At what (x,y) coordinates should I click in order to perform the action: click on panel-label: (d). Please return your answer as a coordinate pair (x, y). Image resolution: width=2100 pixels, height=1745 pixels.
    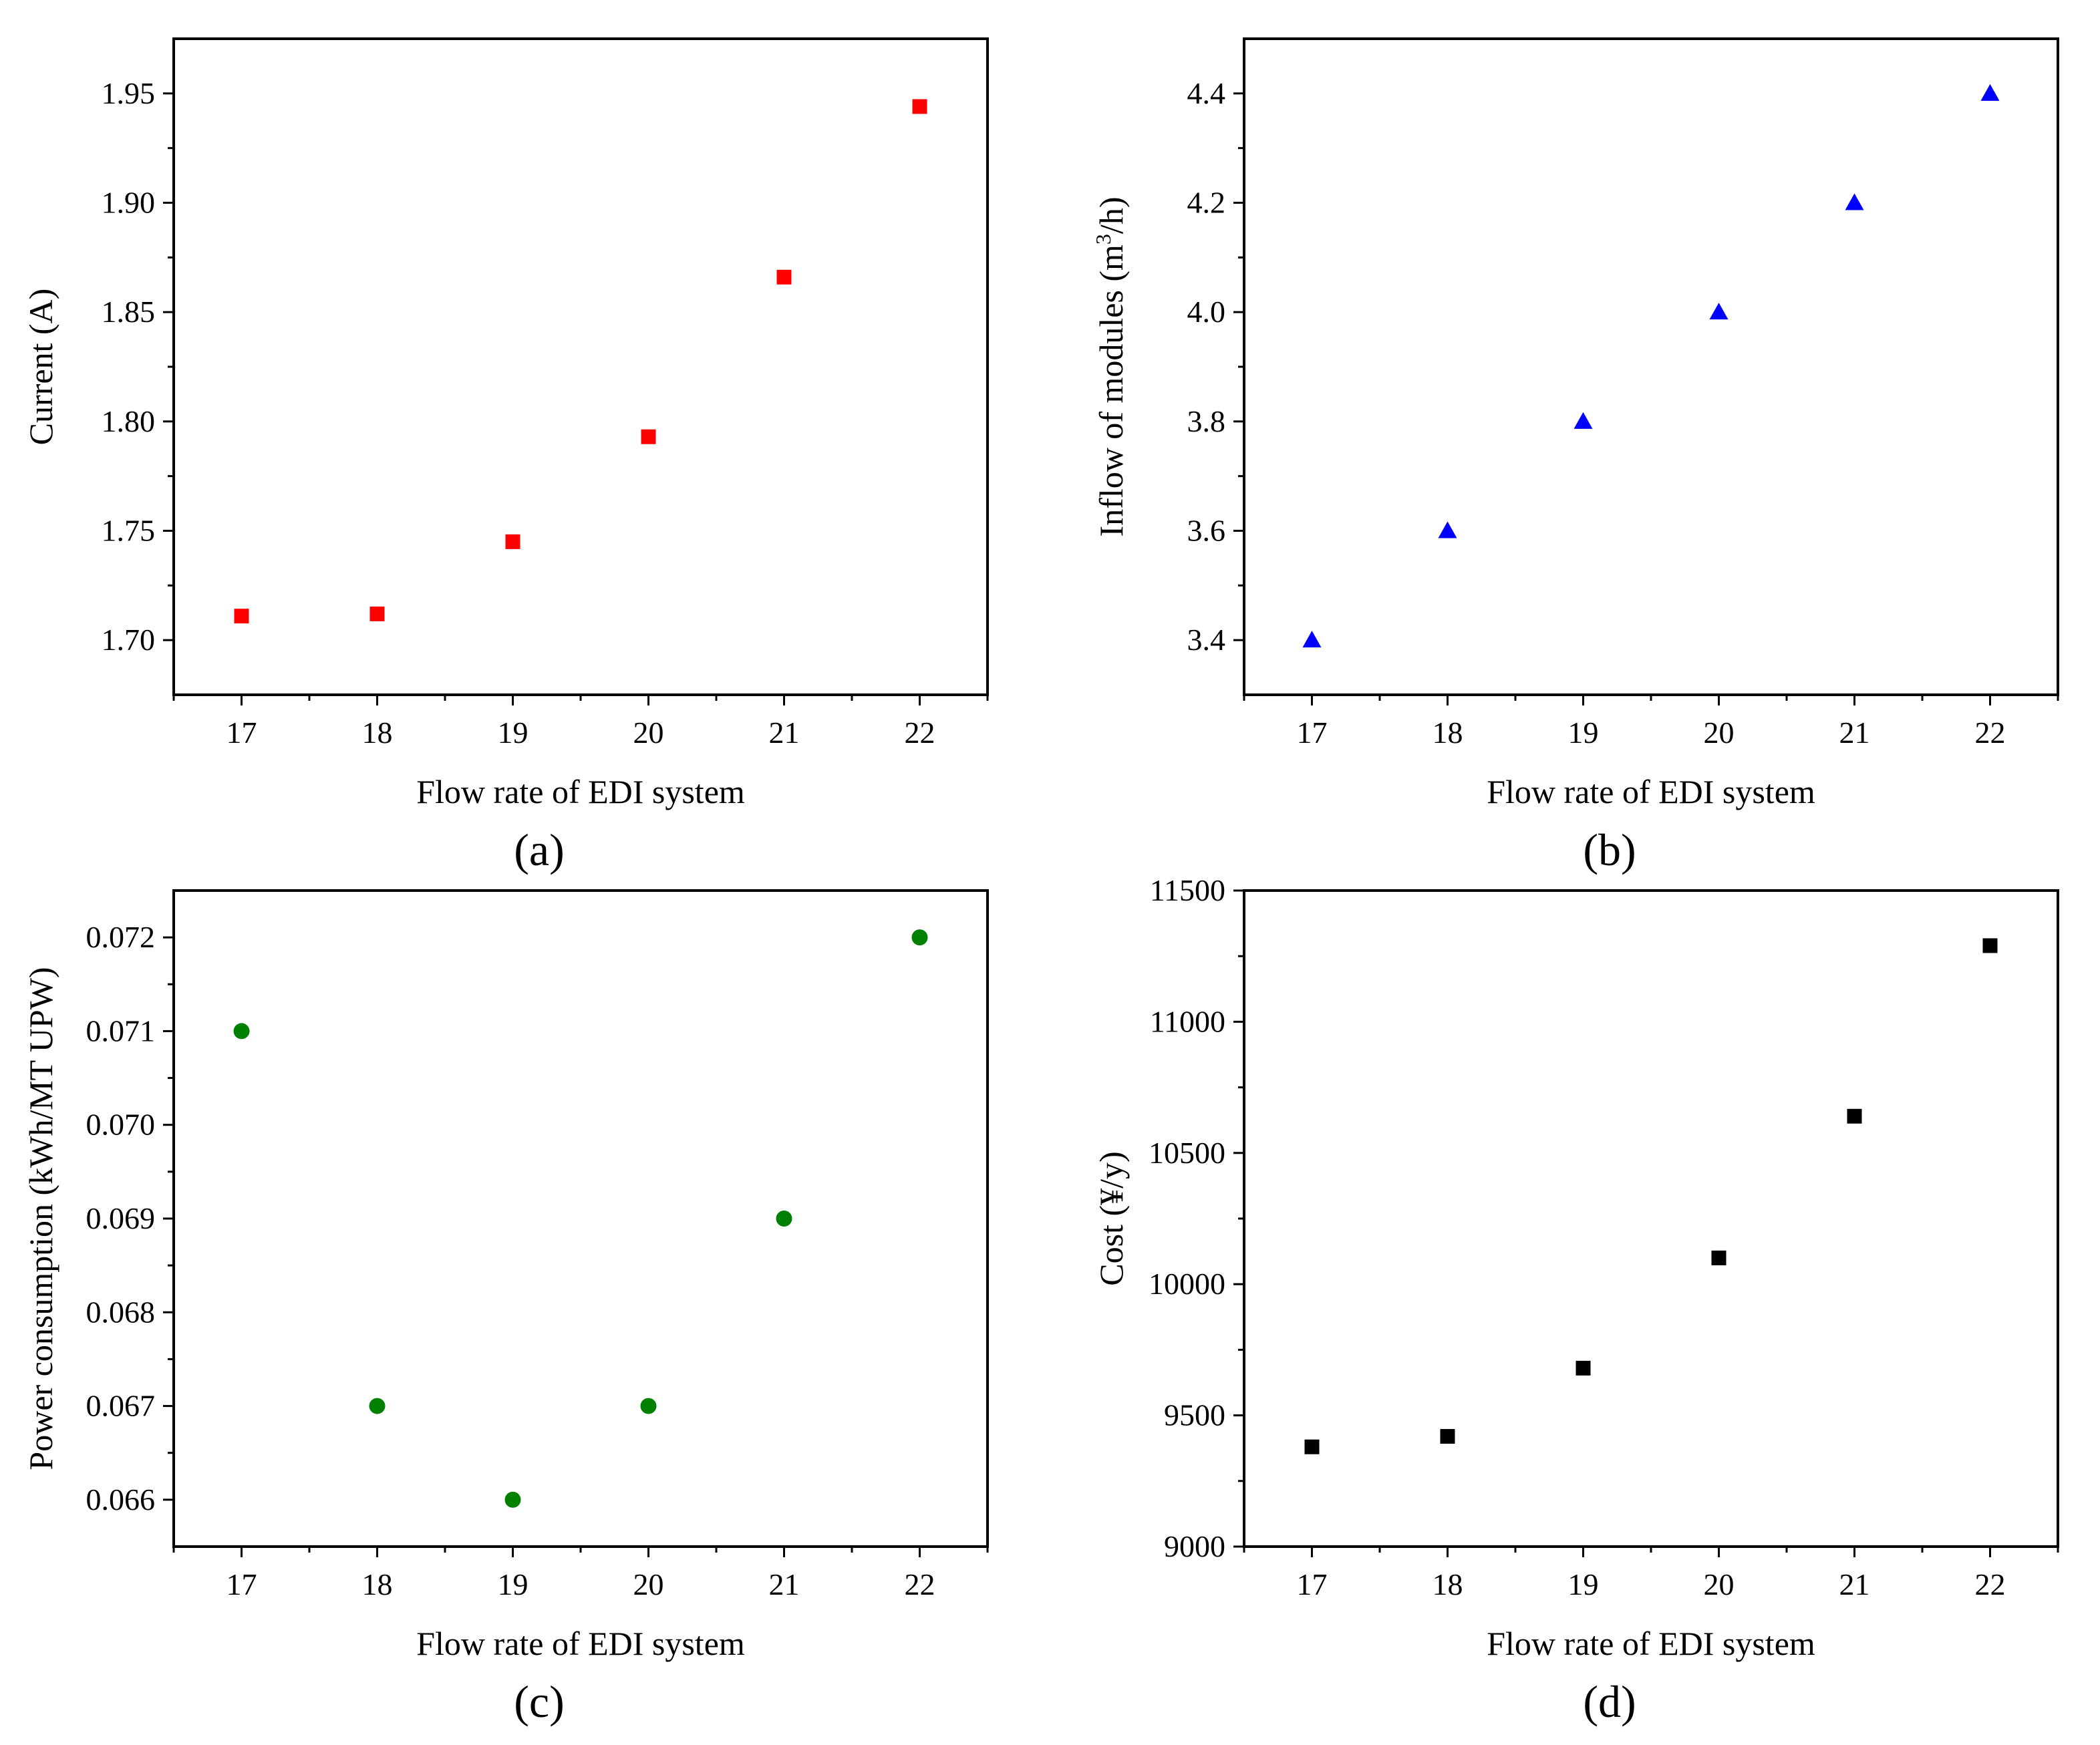
    Looking at the image, I should click on (1609, 1702).